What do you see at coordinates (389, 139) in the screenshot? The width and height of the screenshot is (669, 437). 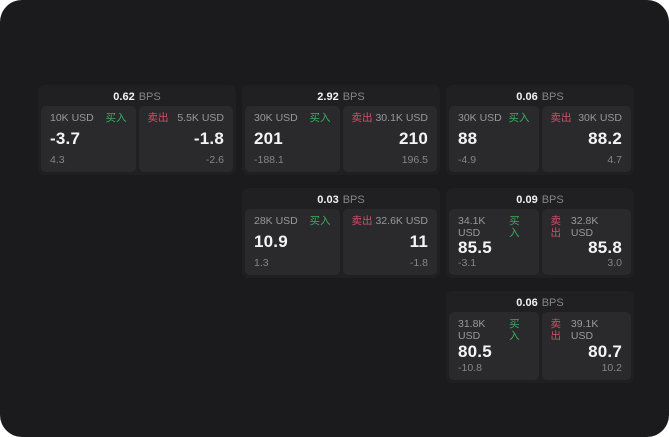 I see `sell-panel: 卖出 30.1K USD 210 196.5` at bounding box center [389, 139].